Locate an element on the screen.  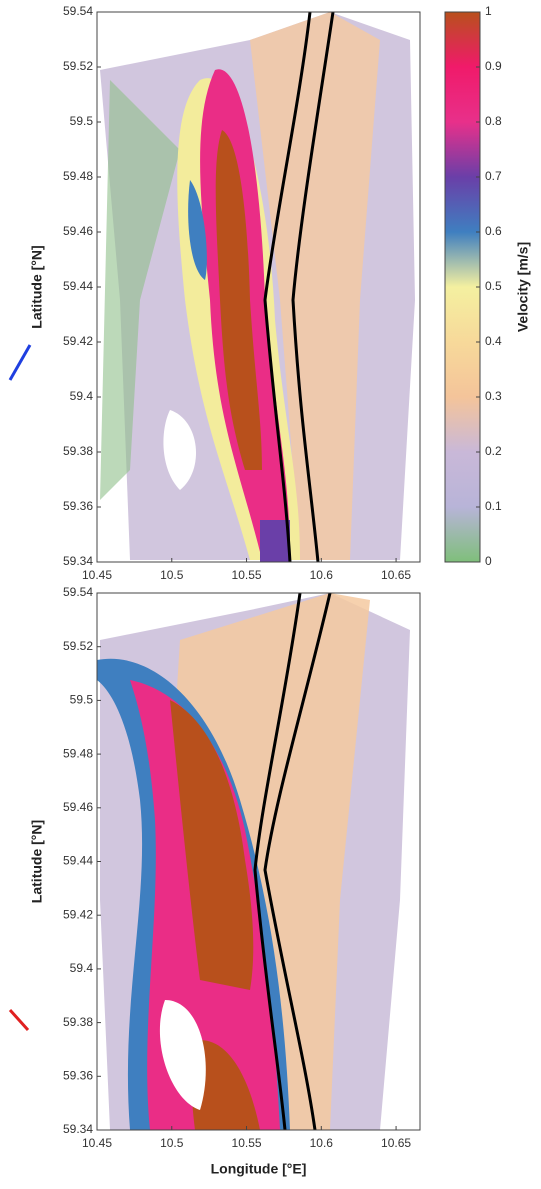
colorbar-tick-label: 0.2 is located at coordinates (493, 451).